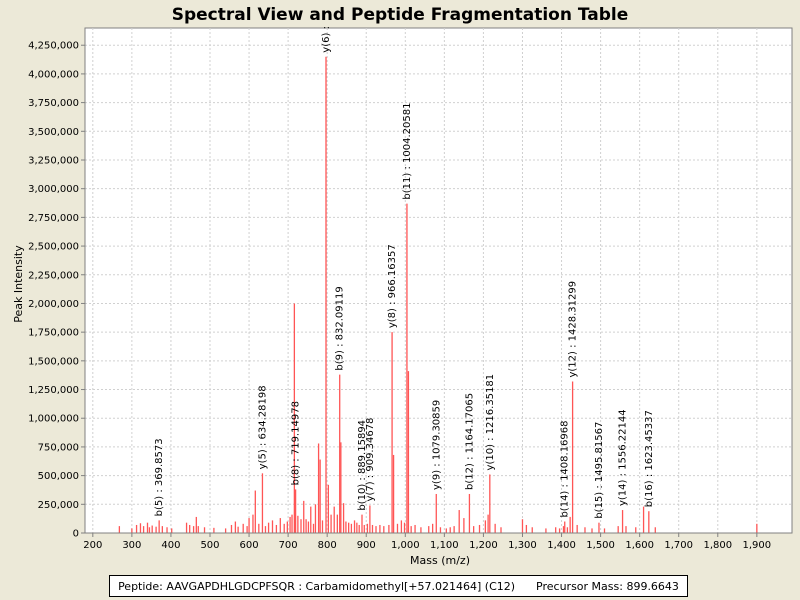  What do you see at coordinates (469, 441) in the screenshot?
I see `peak-label: b(12) : 1164.17065` at bounding box center [469, 441].